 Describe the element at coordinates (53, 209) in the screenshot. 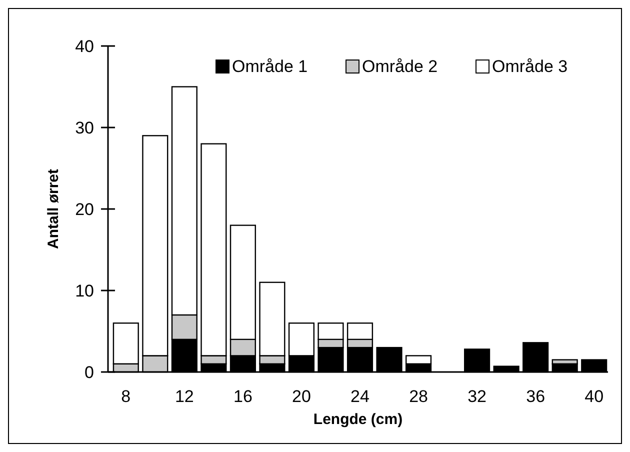

I see `y-axis-title: Antall ørret` at that location.